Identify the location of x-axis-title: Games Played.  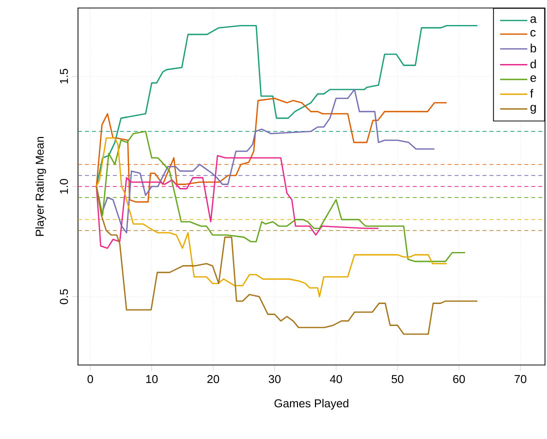
(311, 404).